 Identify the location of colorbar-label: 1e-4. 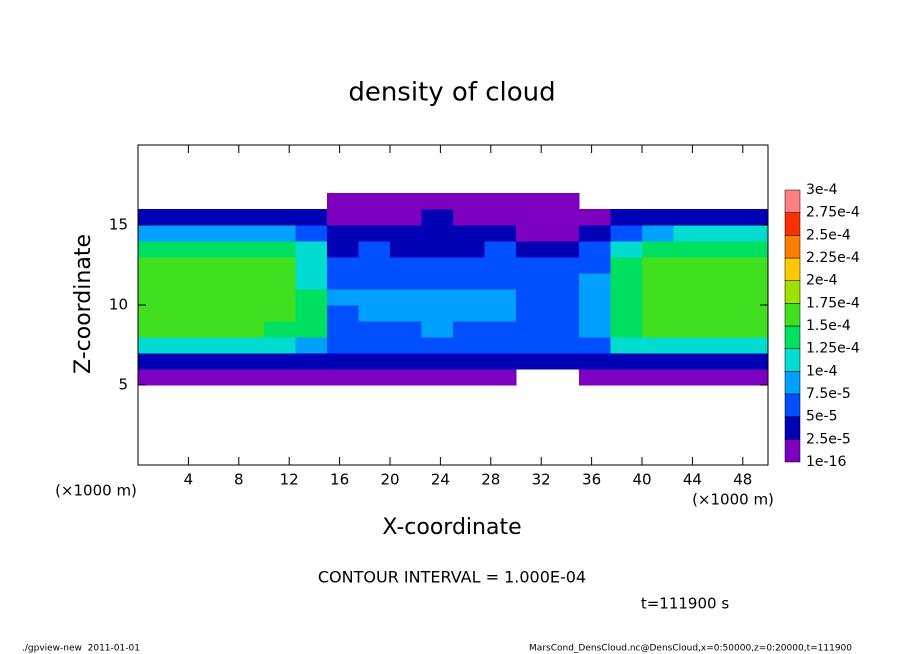
(822, 371).